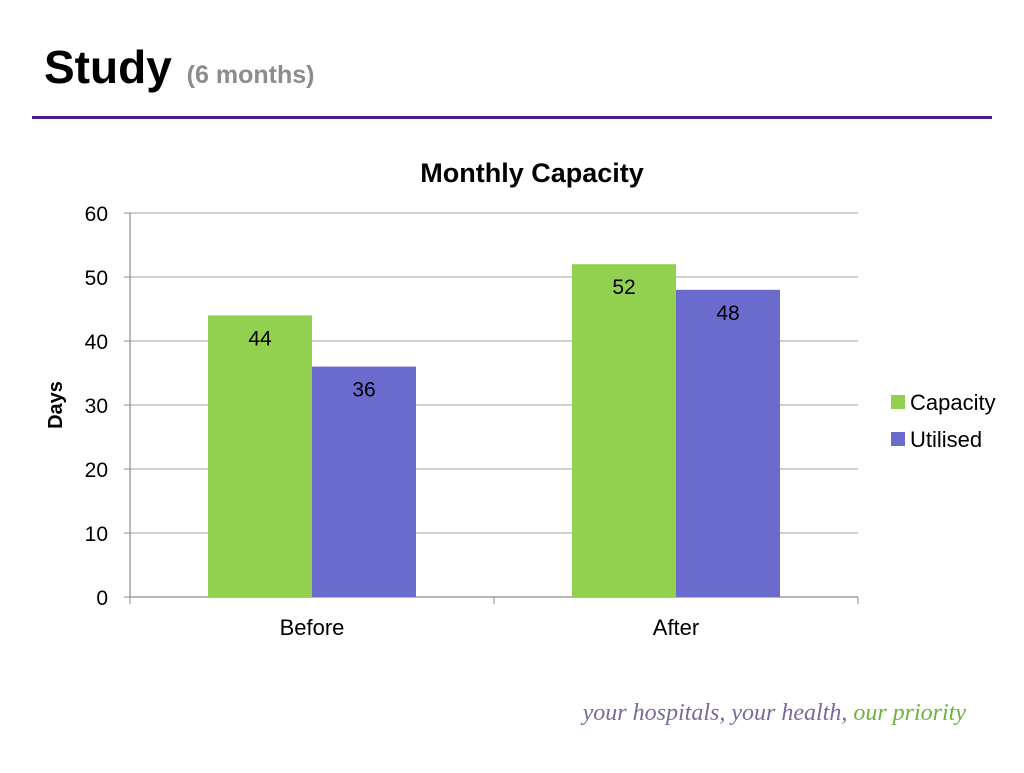 The height and width of the screenshot is (773, 1024). Describe the element at coordinates (96, 342) in the screenshot. I see `y-tick-label: 40` at that location.